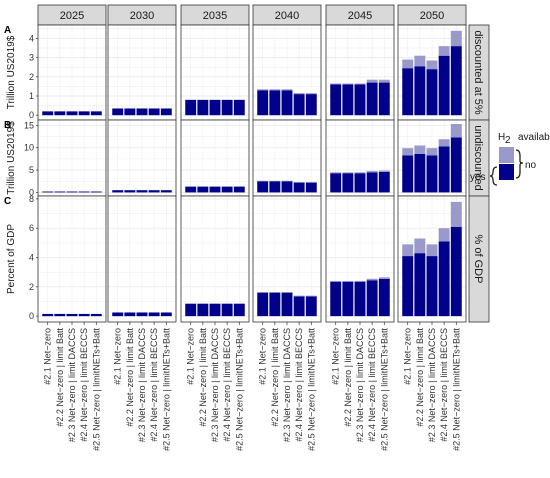 The width and height of the screenshot is (550, 478). I want to click on y-tick-label: 2, so click(31, 77).